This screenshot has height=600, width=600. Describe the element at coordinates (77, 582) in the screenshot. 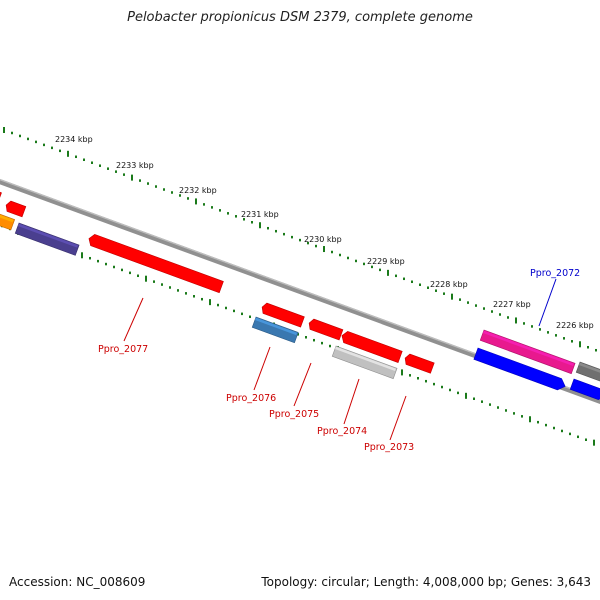

I see `accession-text: Accession: NC_008609` at that location.